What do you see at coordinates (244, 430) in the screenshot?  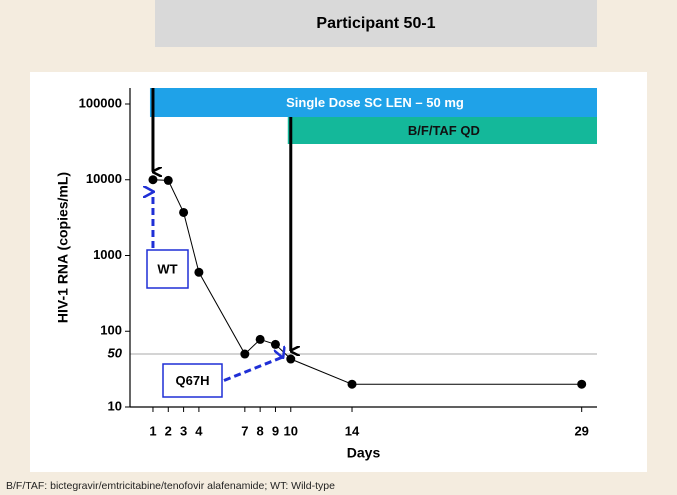 I see `x-tick-label: 7` at bounding box center [244, 430].